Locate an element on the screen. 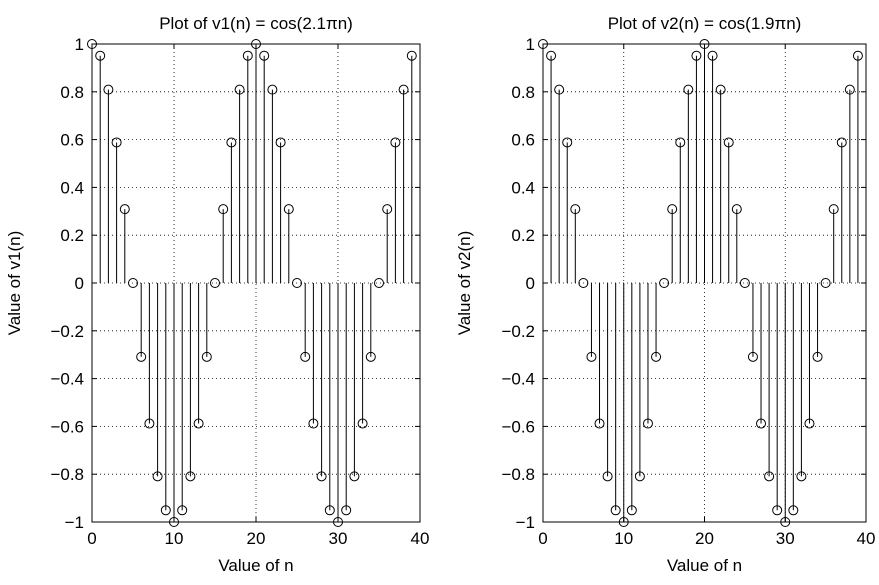  y-axis-label: Value of v1(n) is located at coordinates (14, 283).